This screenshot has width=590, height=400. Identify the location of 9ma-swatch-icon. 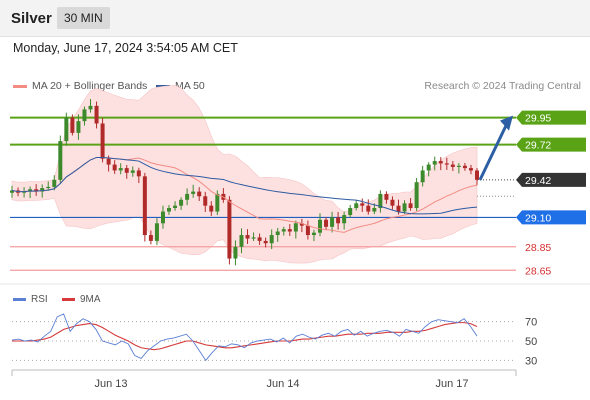
(68, 299).